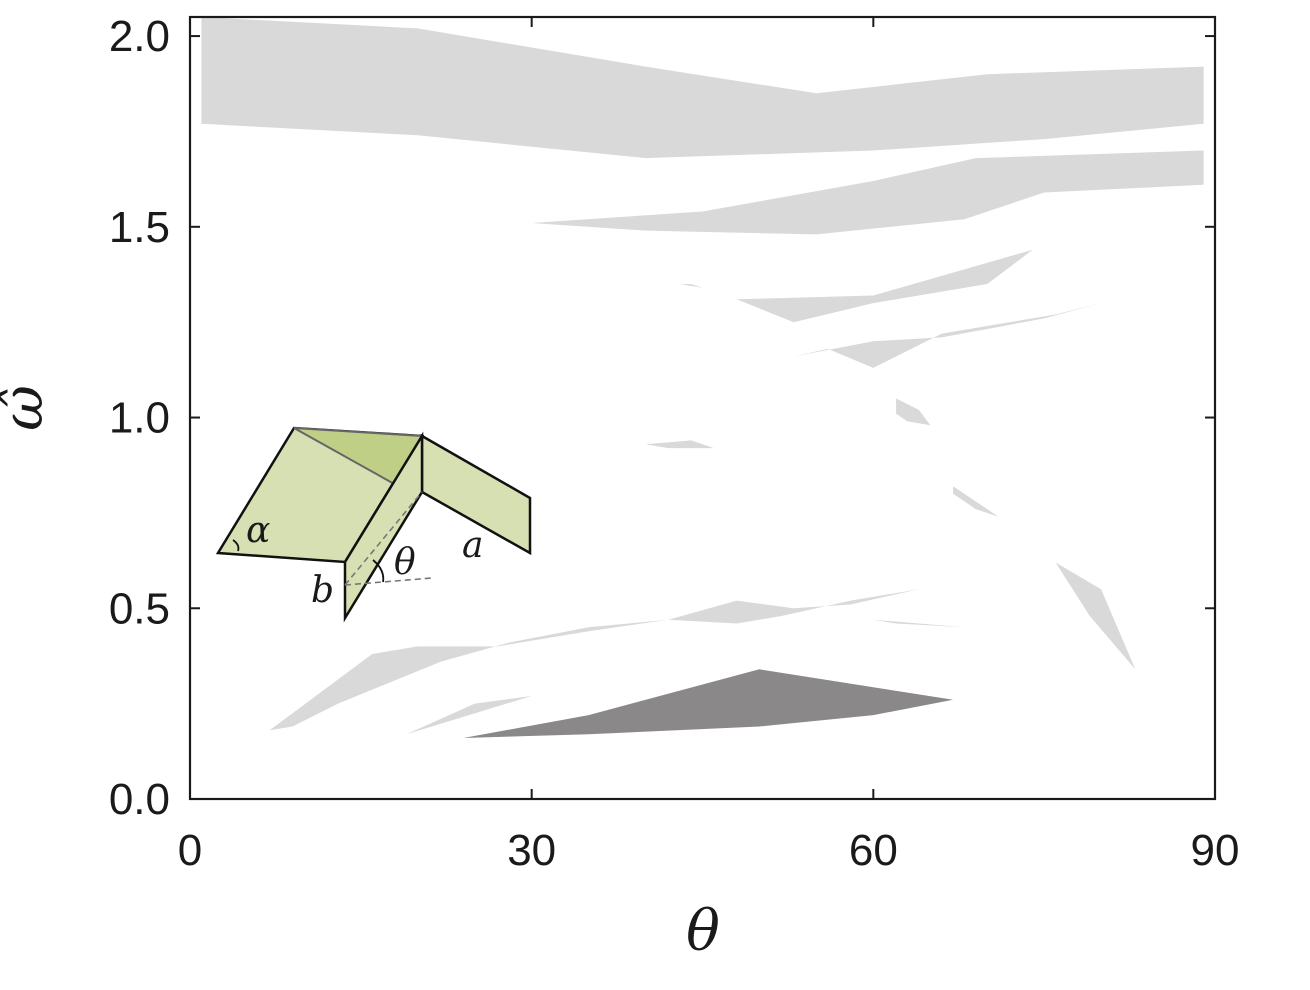  I want to click on inset-alpha-label: α, so click(258, 530).